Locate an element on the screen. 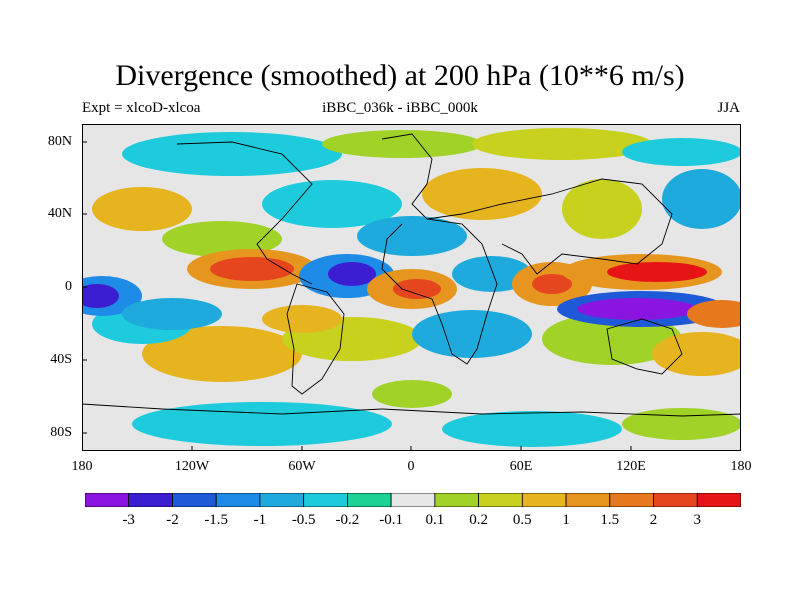 This screenshot has height=600, width=800. colorbar is located at coordinates (413, 500).